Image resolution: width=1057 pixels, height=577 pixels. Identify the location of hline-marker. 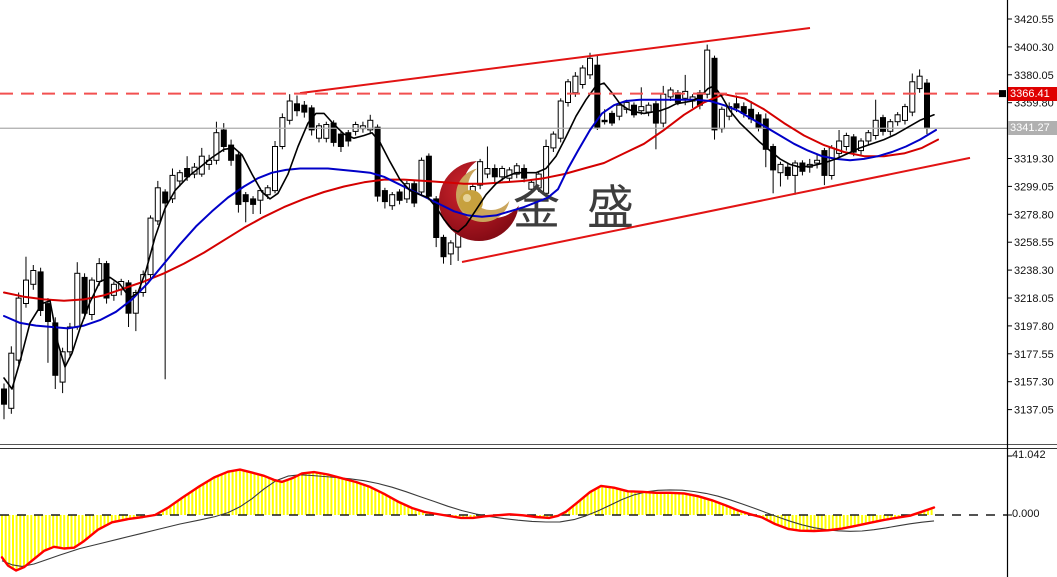
(1002, 94).